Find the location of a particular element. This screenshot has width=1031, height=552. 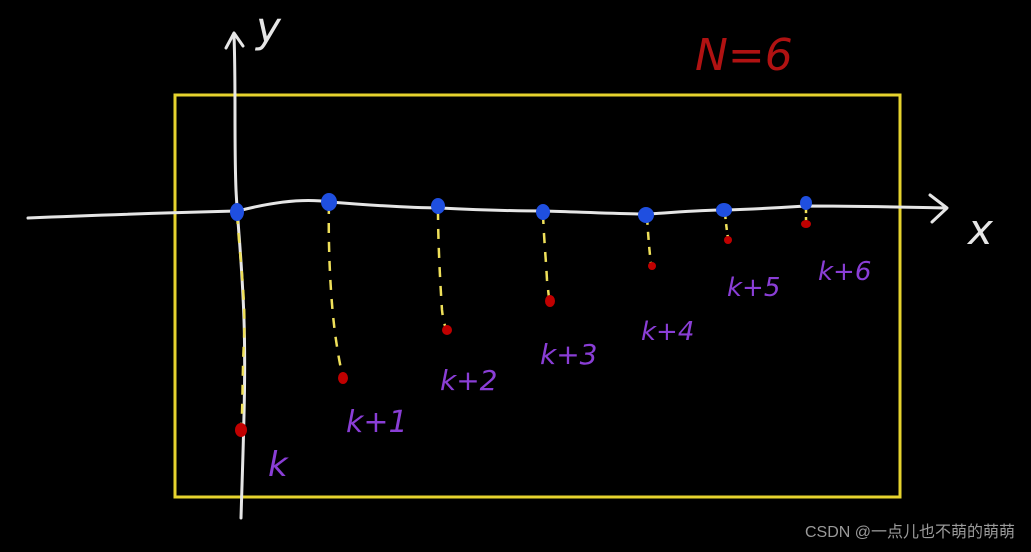

drop-line-k4 is located at coordinates (649, 240).